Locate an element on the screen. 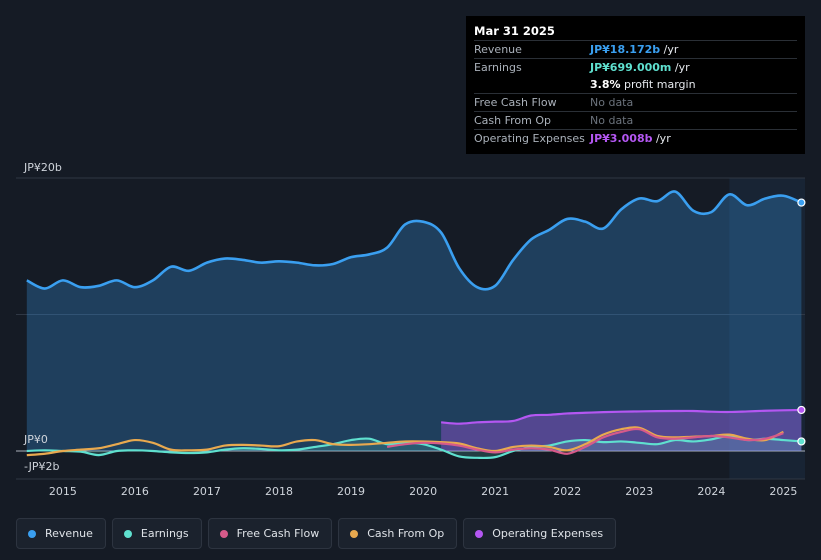  legend-label: Free Cash Flow is located at coordinates (278, 533).